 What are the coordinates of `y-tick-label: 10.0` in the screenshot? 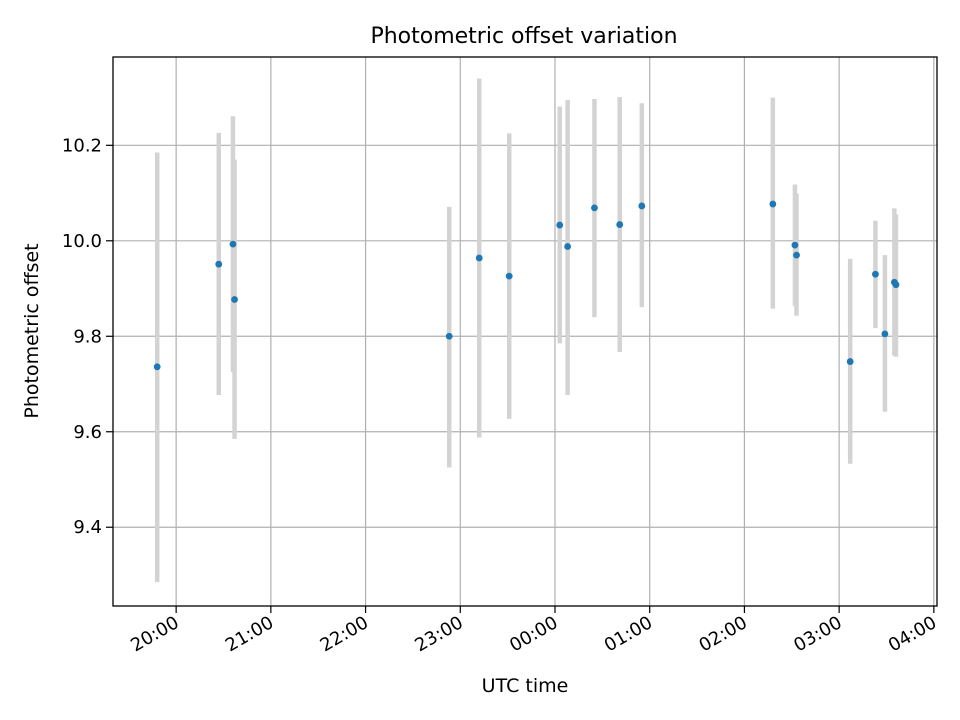 It's located at (82, 241).